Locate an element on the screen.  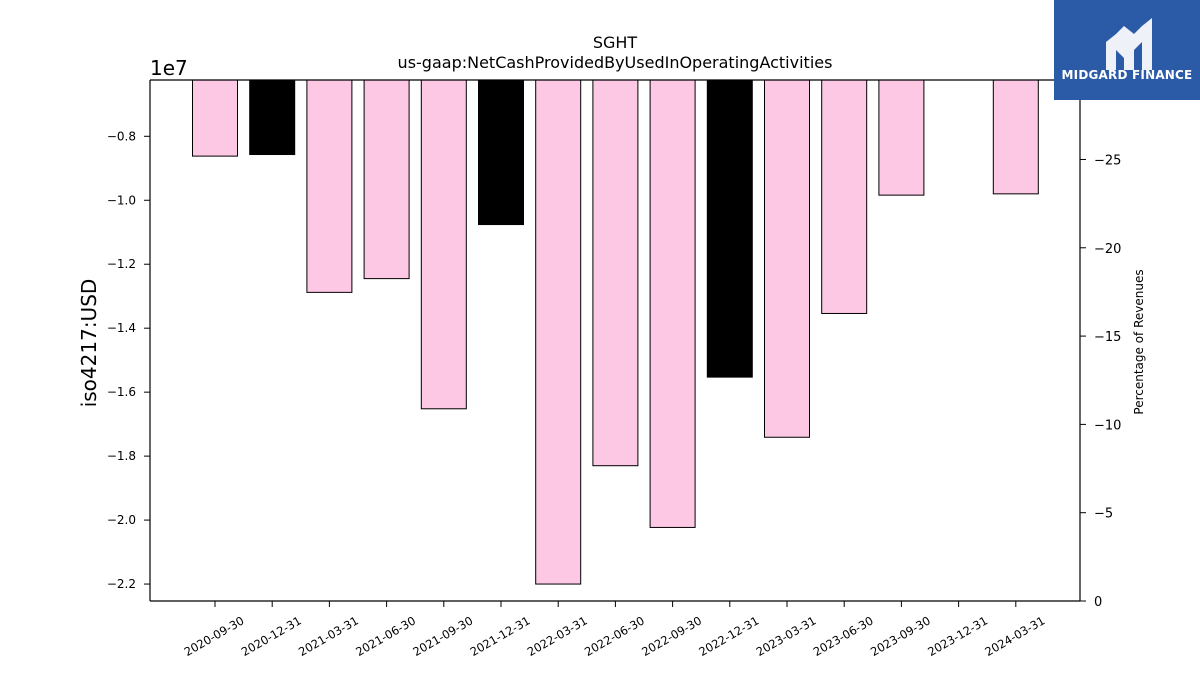
y-tick-label: −0.8 is located at coordinates (121, 136).